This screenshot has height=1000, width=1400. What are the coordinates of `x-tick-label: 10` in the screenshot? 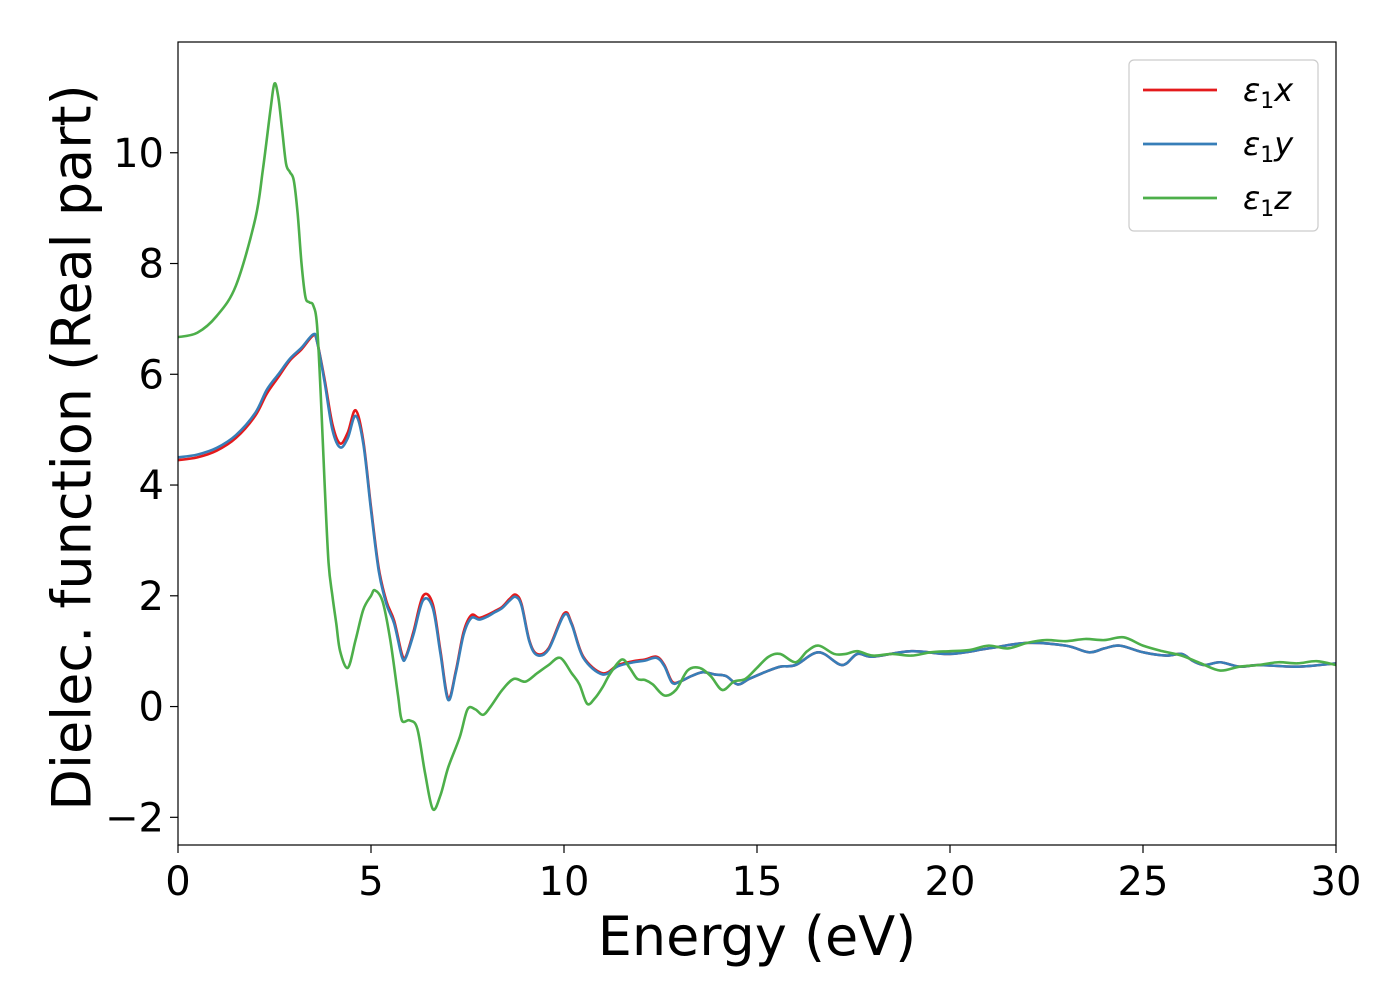 It's located at (564, 882).